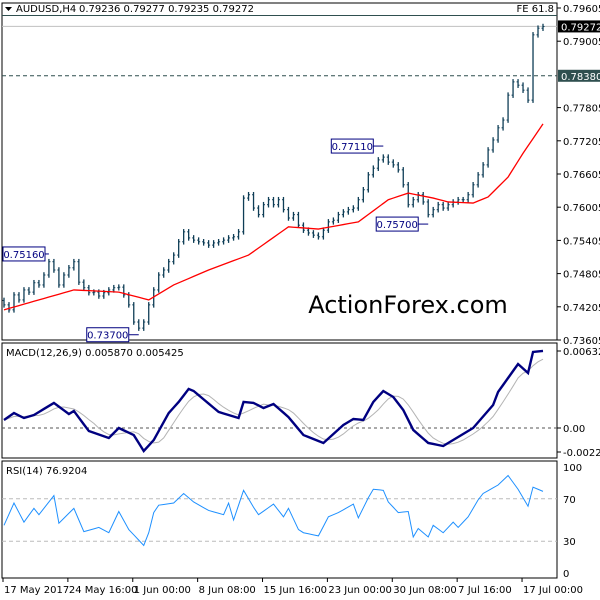 The height and width of the screenshot is (600, 600). I want to click on collapse-triangle-icon, so click(8, 9).